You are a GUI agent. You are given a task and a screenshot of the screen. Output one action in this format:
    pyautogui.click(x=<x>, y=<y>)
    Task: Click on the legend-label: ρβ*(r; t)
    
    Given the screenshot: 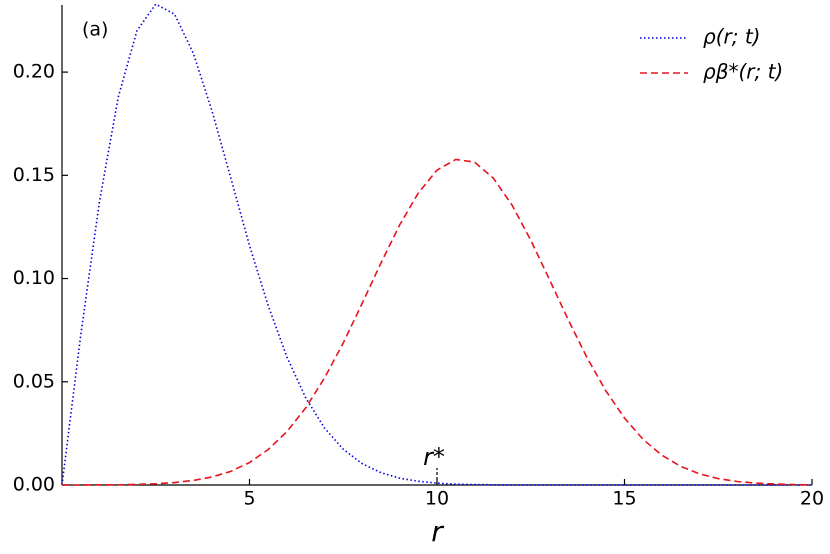 What is the action you would take?
    pyautogui.click(x=743, y=72)
    